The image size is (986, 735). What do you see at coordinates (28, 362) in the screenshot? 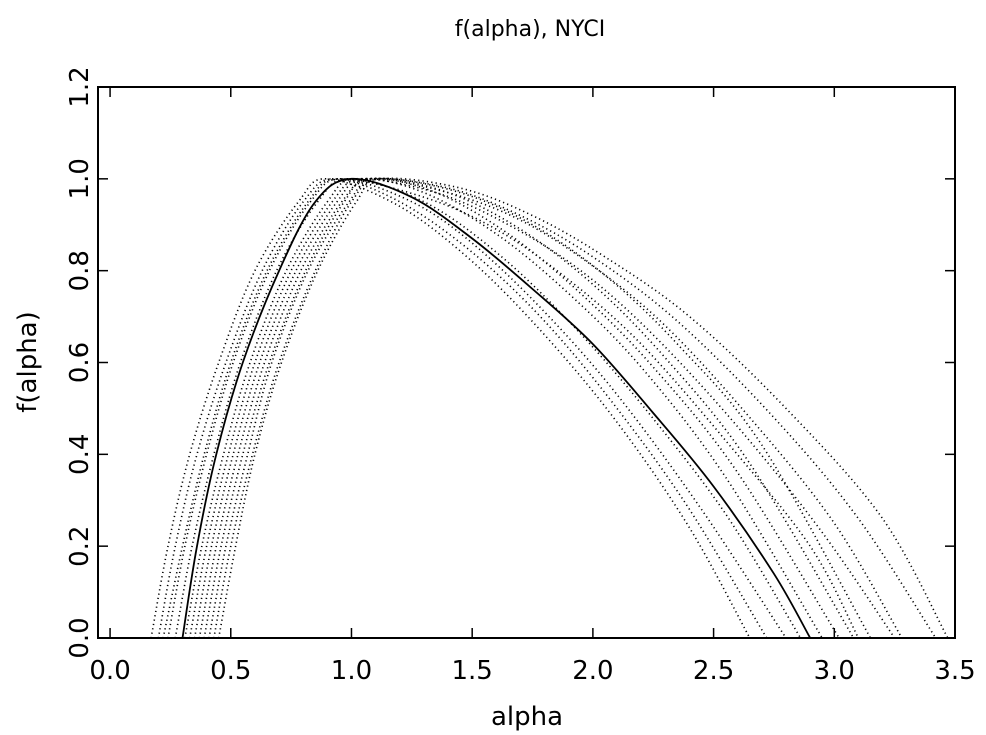
I see `y-axis-label: f(alpha)` at bounding box center [28, 362].